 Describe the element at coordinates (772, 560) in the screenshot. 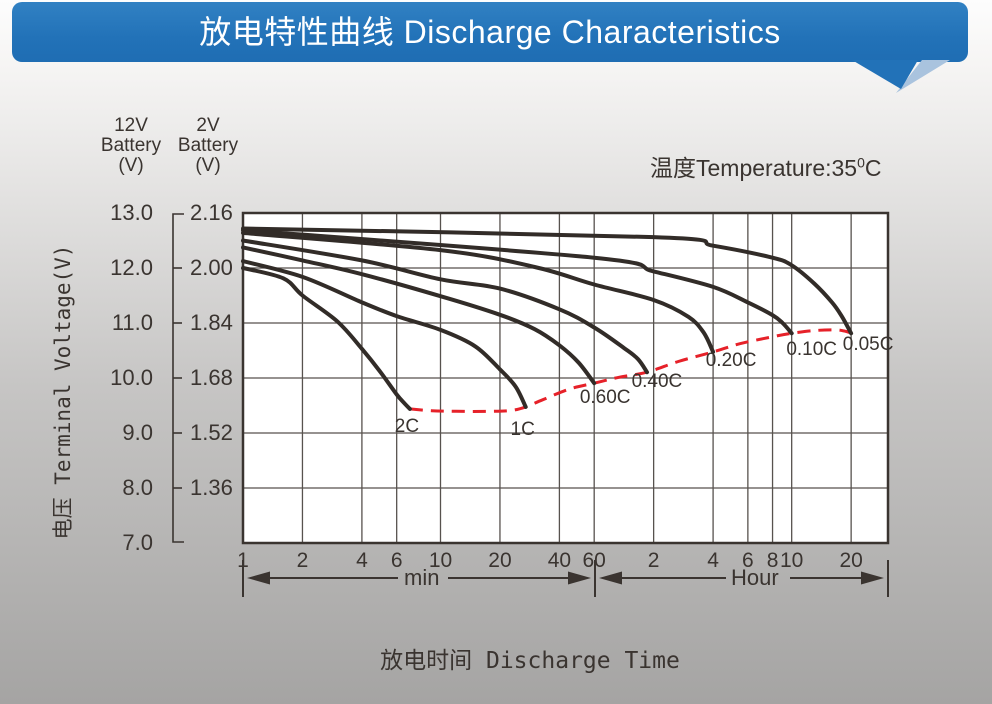

I see `x-tick-hour: 8` at that location.